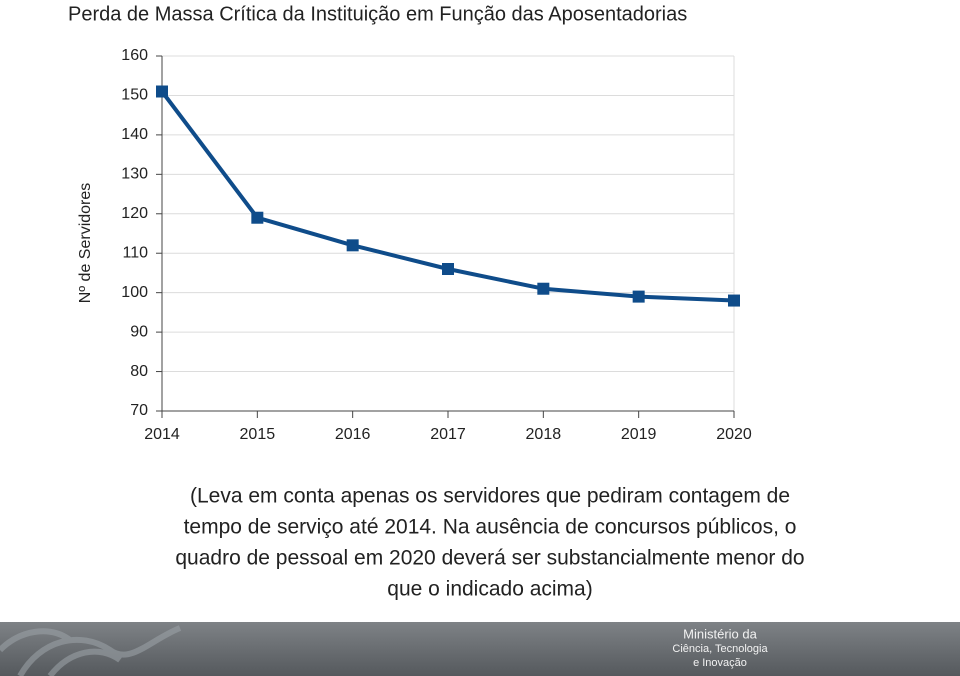 The width and height of the screenshot is (960, 676). I want to click on footer-text: e Inovação, so click(720, 663).